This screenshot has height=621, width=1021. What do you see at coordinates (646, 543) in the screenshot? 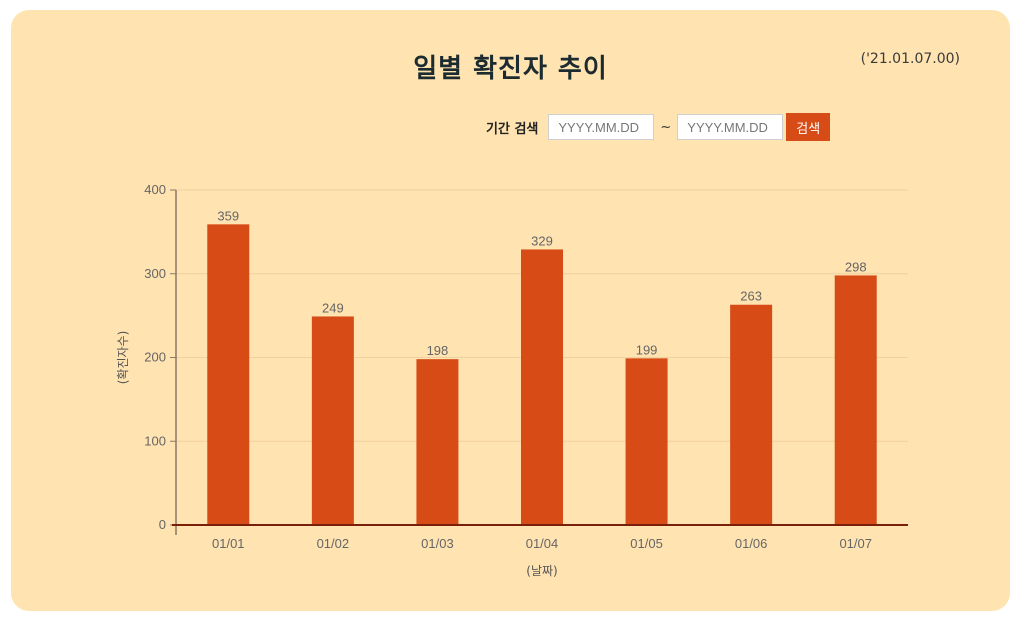
I see `x-tick-label: 01/05` at bounding box center [646, 543].